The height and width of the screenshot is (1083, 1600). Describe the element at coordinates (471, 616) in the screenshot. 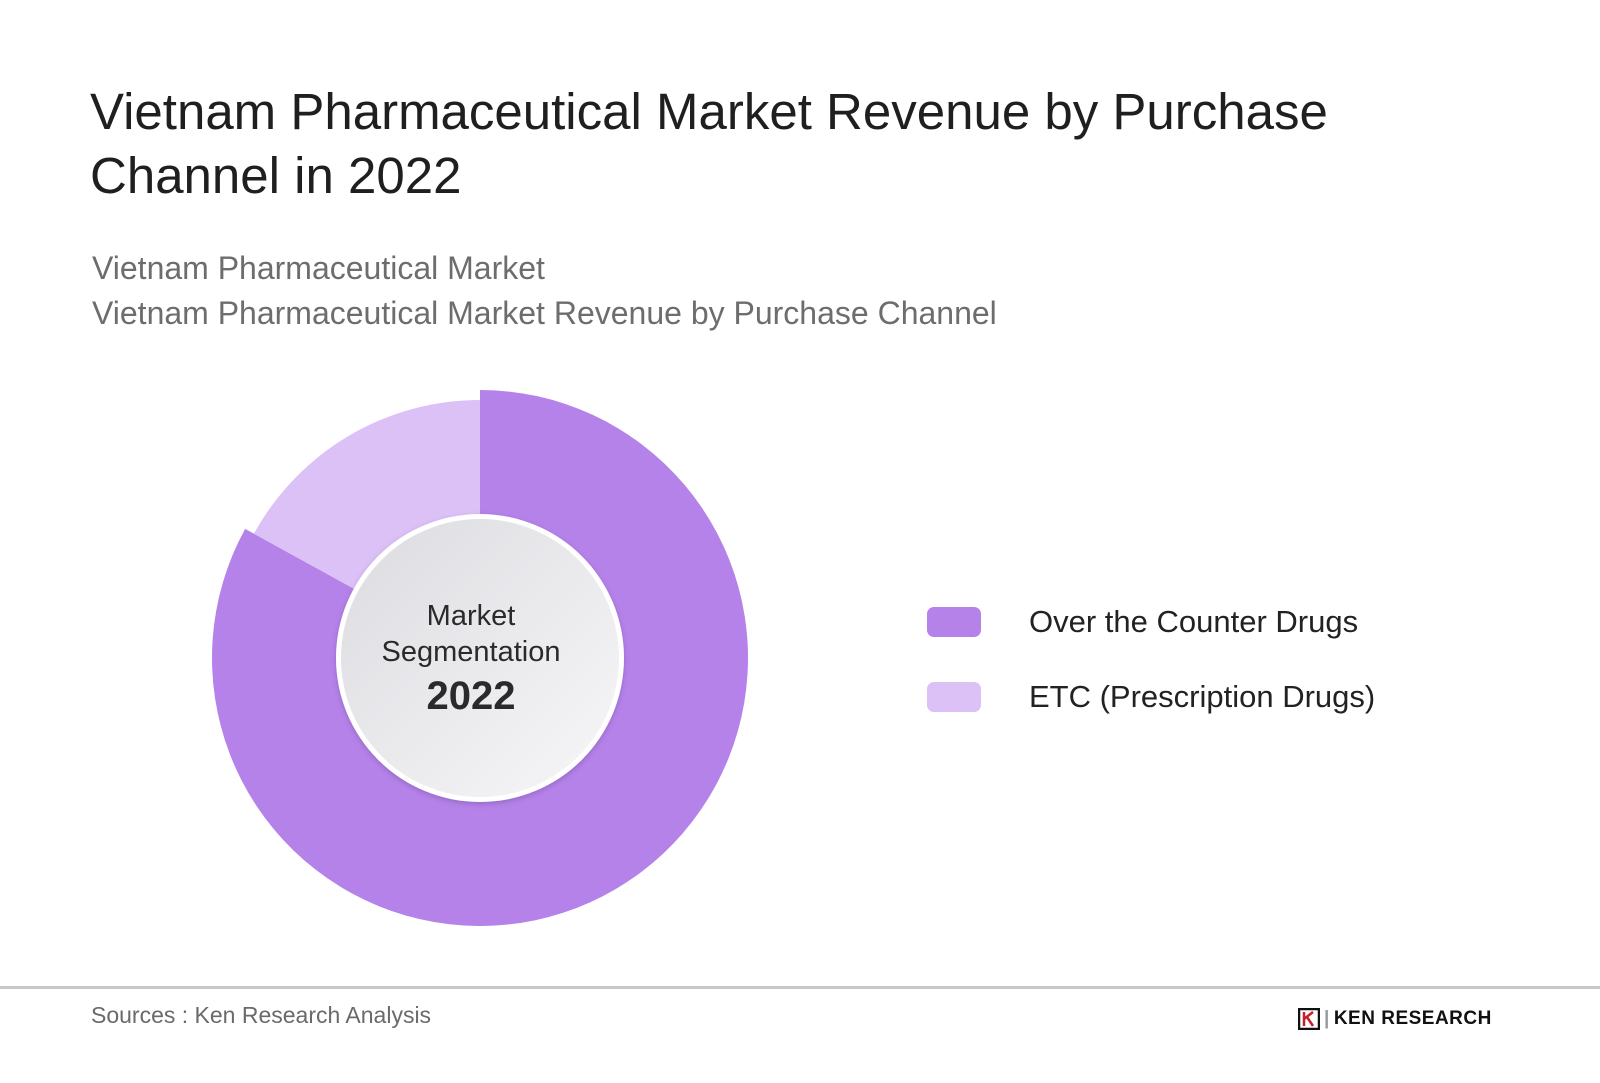

I see `center-label-line1: Market` at that location.